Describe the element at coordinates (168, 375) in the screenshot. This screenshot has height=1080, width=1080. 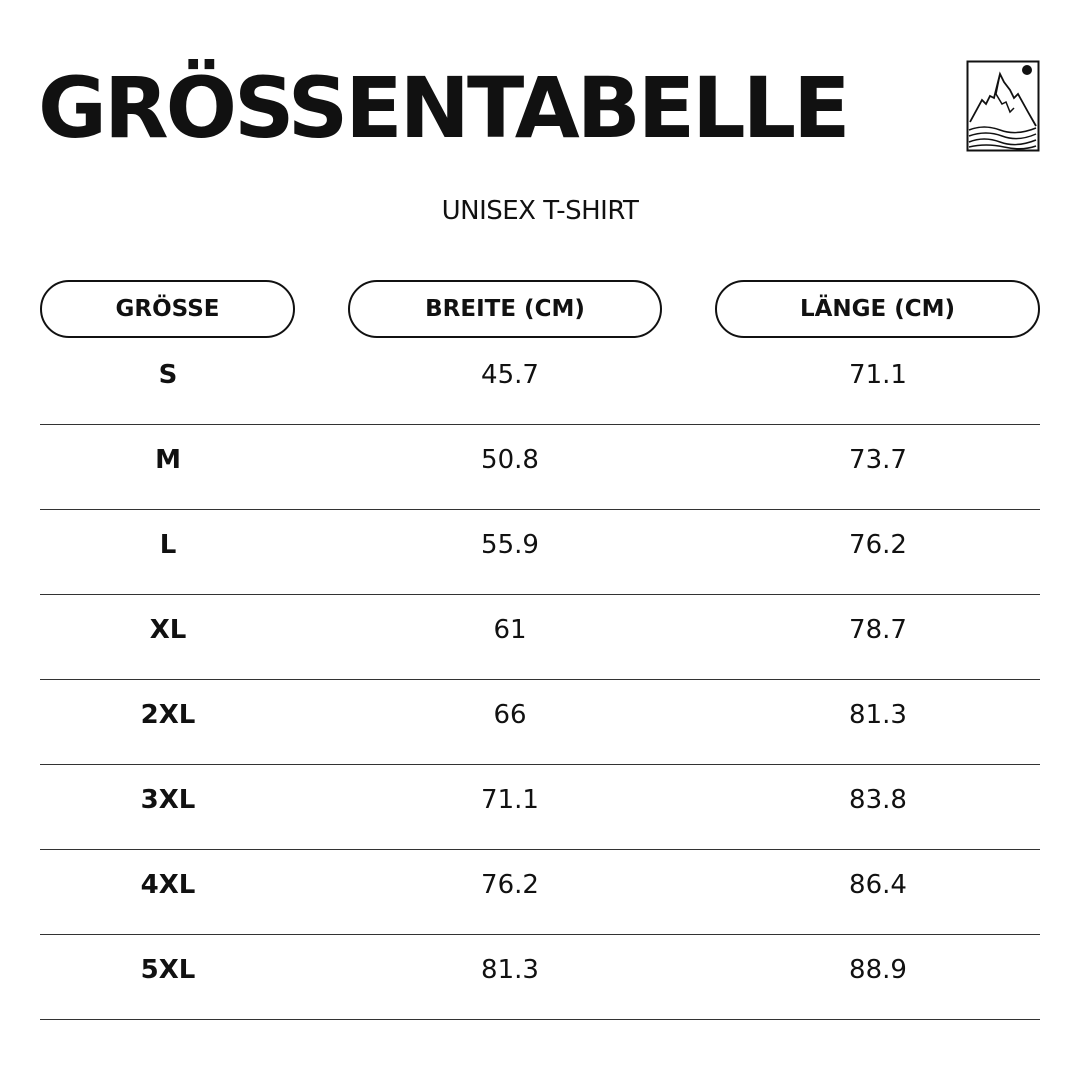
I see `size-cell: S` at that location.